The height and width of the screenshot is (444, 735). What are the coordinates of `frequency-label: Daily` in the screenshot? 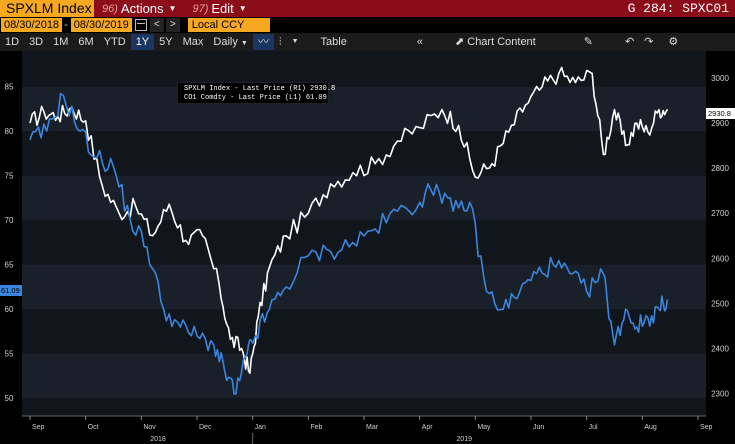 It's located at (225, 42).